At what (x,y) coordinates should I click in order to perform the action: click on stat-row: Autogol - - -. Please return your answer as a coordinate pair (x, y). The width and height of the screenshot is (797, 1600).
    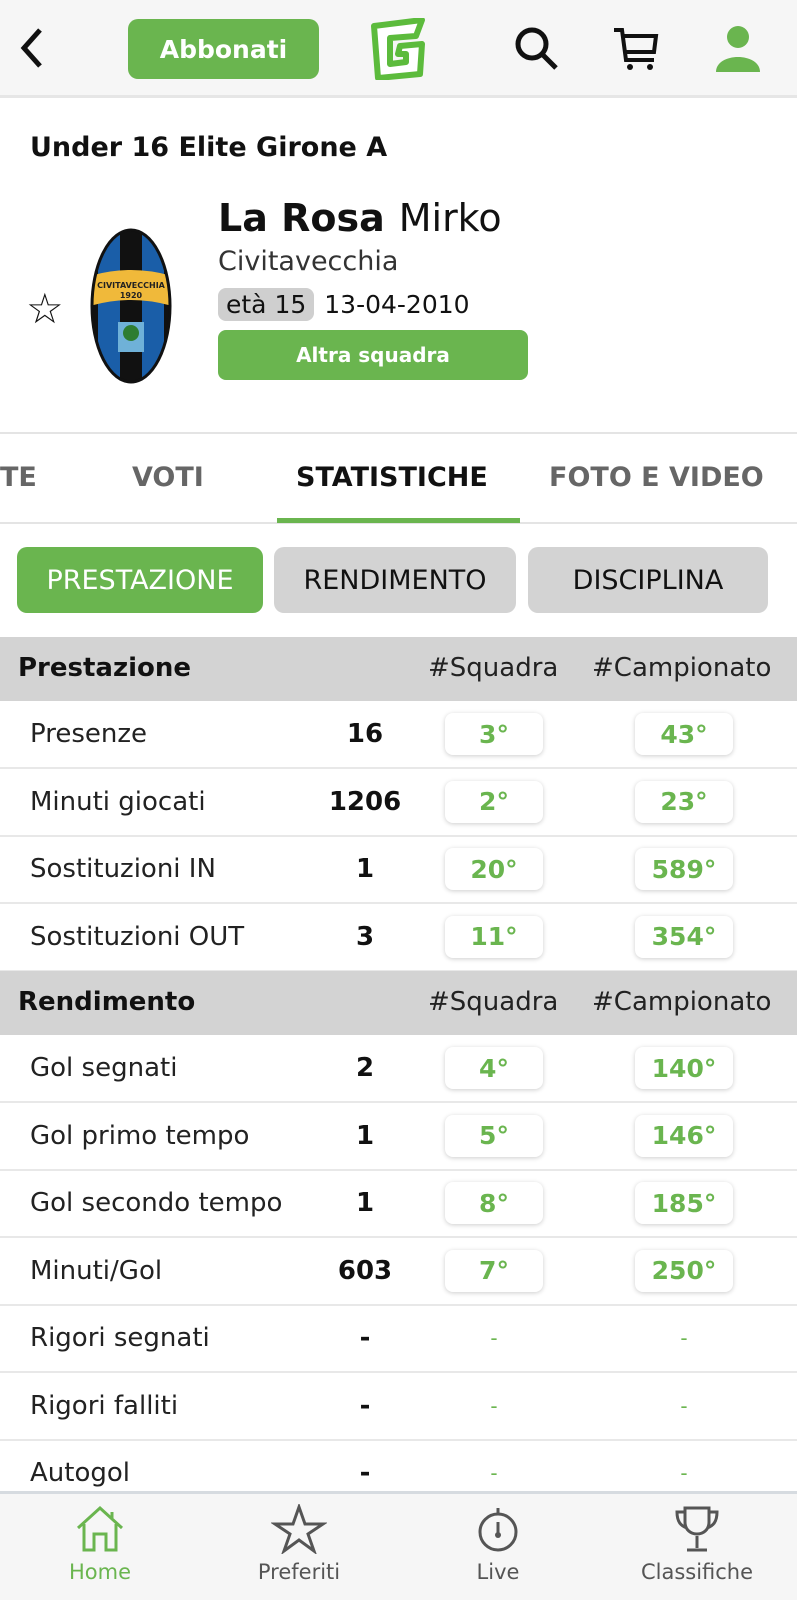
    Looking at the image, I should click on (398, 1474).